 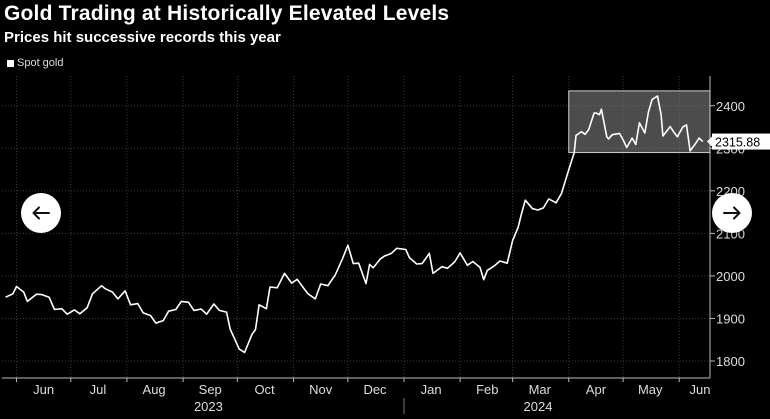 What do you see at coordinates (538, 406) in the screenshot?
I see `year-label: 2024` at bounding box center [538, 406].